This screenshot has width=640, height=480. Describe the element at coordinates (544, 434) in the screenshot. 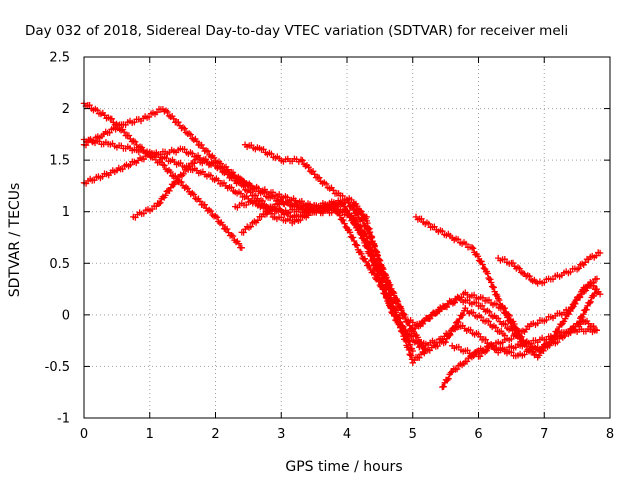

I see `x-tick-label: 7` at that location.